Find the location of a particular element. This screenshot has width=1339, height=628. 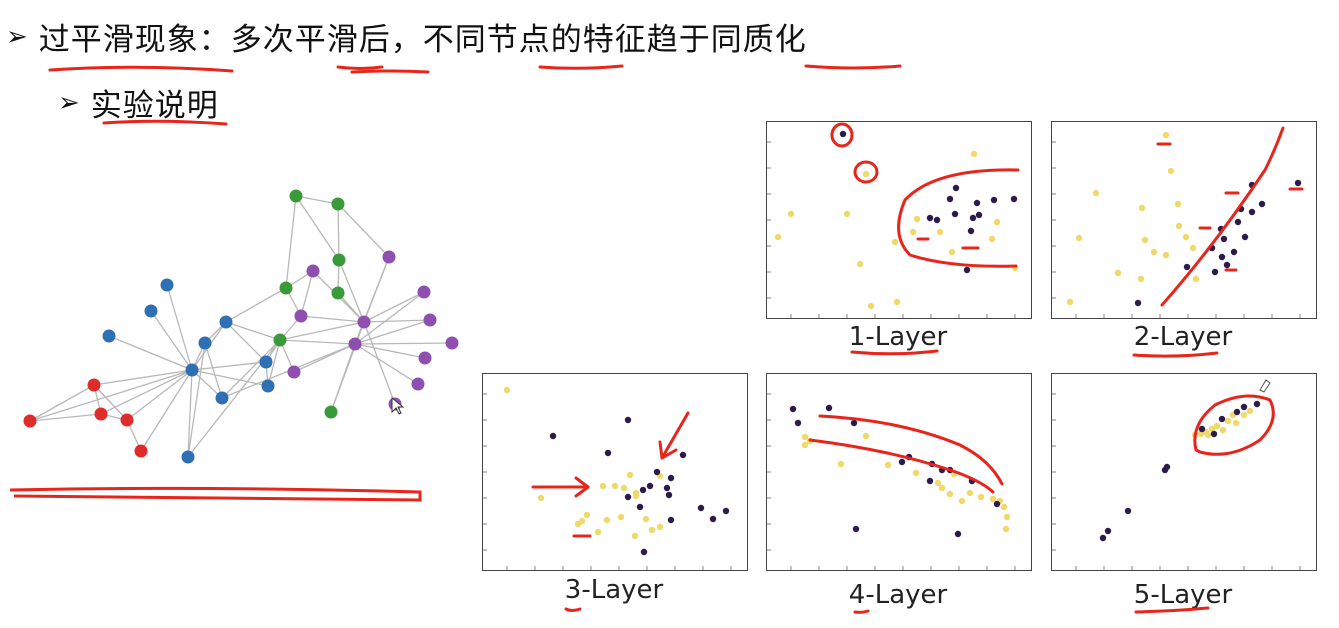

subheading-bullet: ➢ 实验说明 is located at coordinates (138, 102).